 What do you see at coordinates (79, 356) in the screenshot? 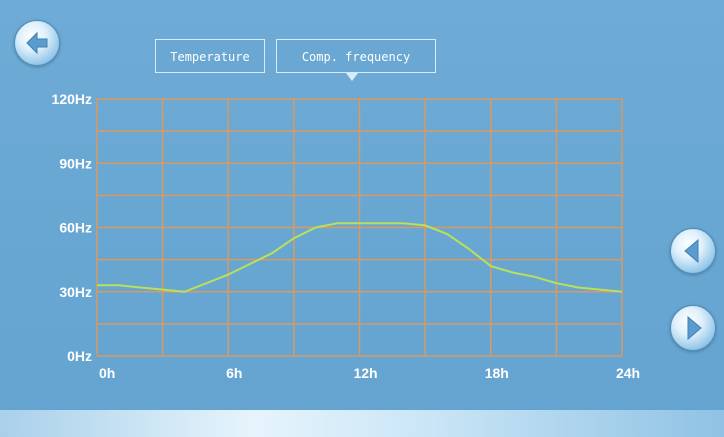
I see `y-tick-label: 0Hz` at bounding box center [79, 356].